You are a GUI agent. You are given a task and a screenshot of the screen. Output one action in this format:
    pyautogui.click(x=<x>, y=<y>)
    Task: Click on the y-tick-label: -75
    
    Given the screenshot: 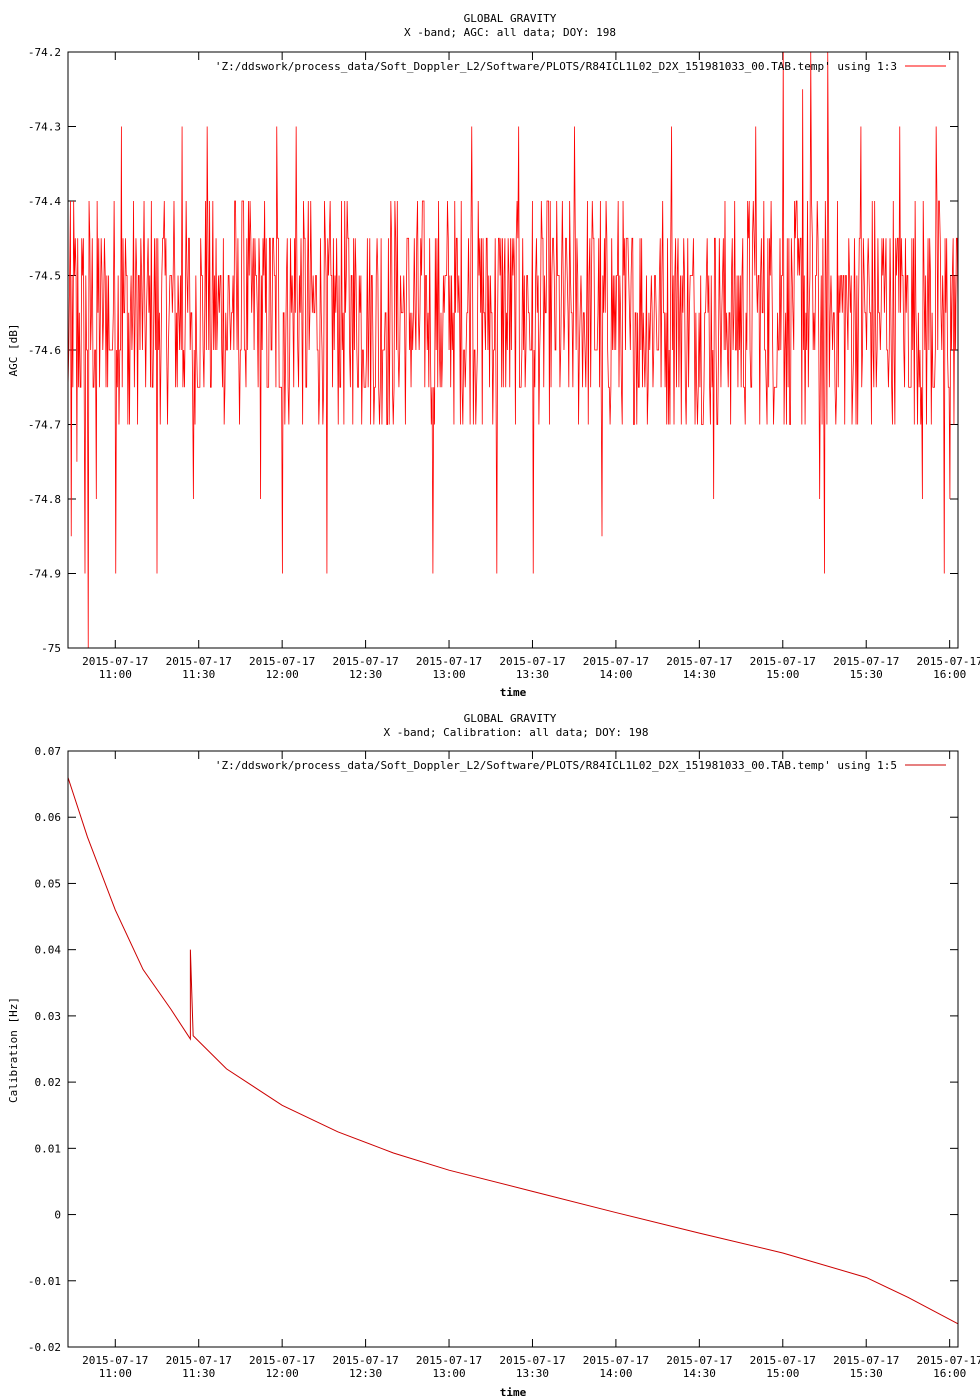 What is the action you would take?
    pyautogui.click(x=51, y=648)
    